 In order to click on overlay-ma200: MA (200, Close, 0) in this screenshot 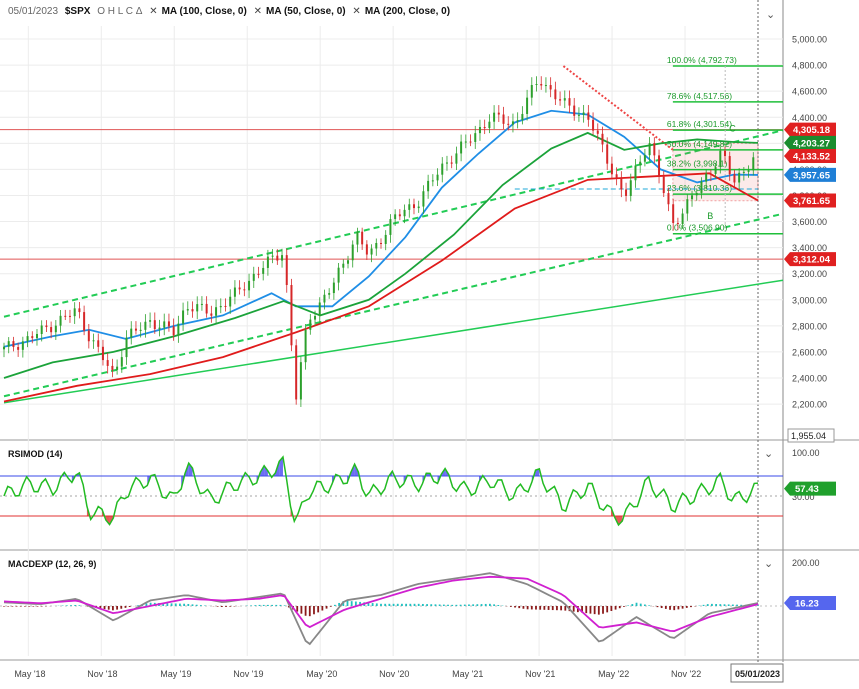, I will do `click(407, 11)`.